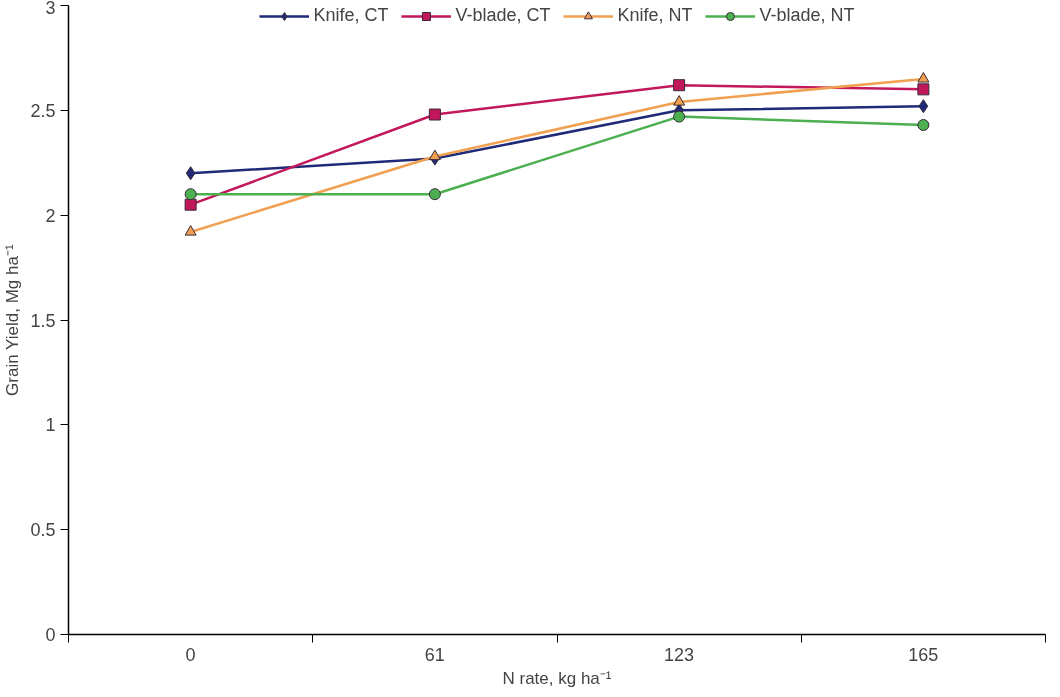 Image resolution: width=1060 pixels, height=697 pixels. Describe the element at coordinates (43, 320) in the screenshot. I see `y-tick-label: 1.5` at that location.